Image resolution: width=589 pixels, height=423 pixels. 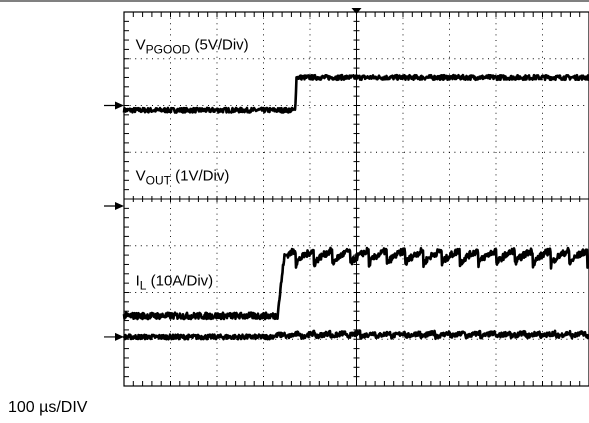 I want to click on trace-label-subscript: L, so click(x=143, y=285).